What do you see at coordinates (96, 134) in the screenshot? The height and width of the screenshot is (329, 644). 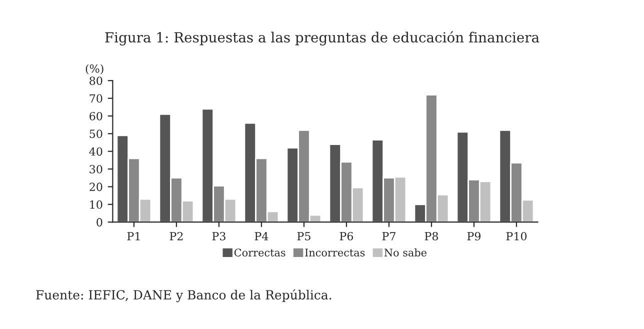 I see `y-tick-label: 50` at bounding box center [96, 134].